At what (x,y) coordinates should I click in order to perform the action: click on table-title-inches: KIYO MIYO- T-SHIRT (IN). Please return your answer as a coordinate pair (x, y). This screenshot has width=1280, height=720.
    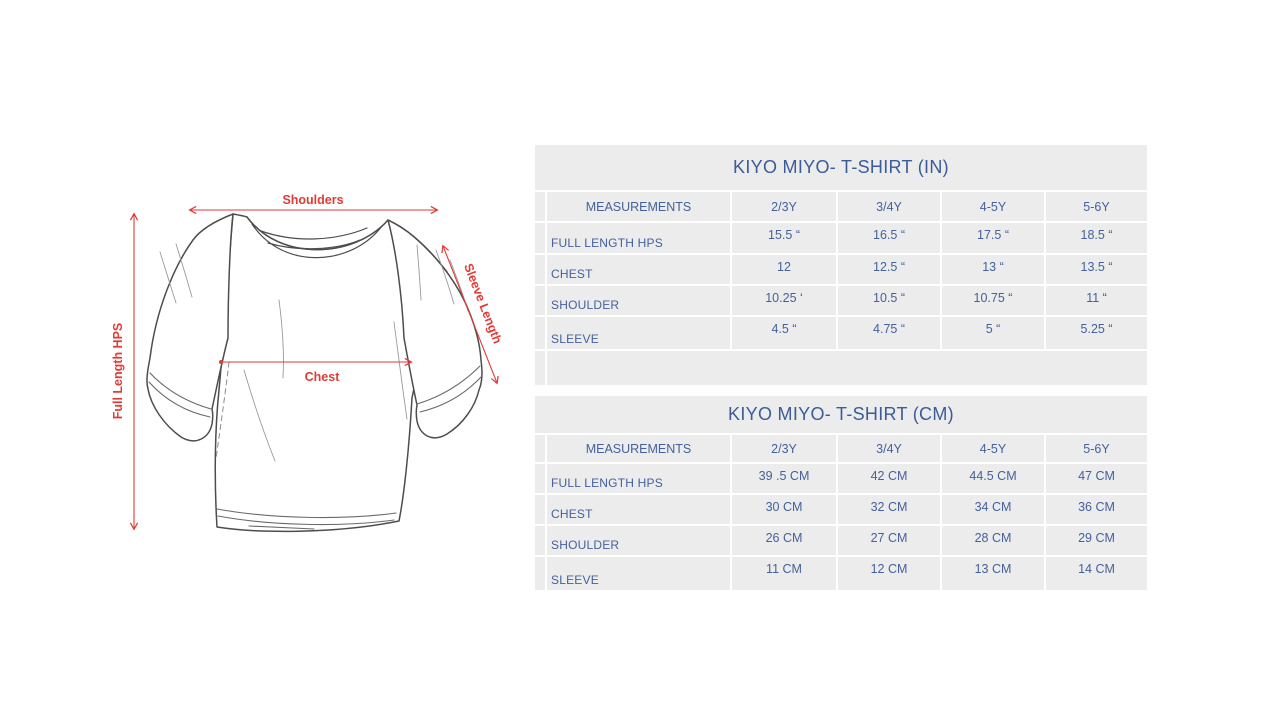
    Looking at the image, I should click on (841, 167).